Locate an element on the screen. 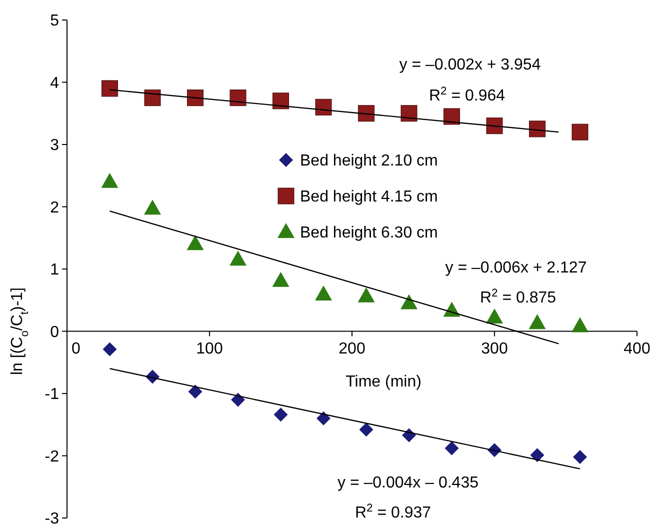 The width and height of the screenshot is (657, 526). x-tick-label: 100 is located at coordinates (209, 349).